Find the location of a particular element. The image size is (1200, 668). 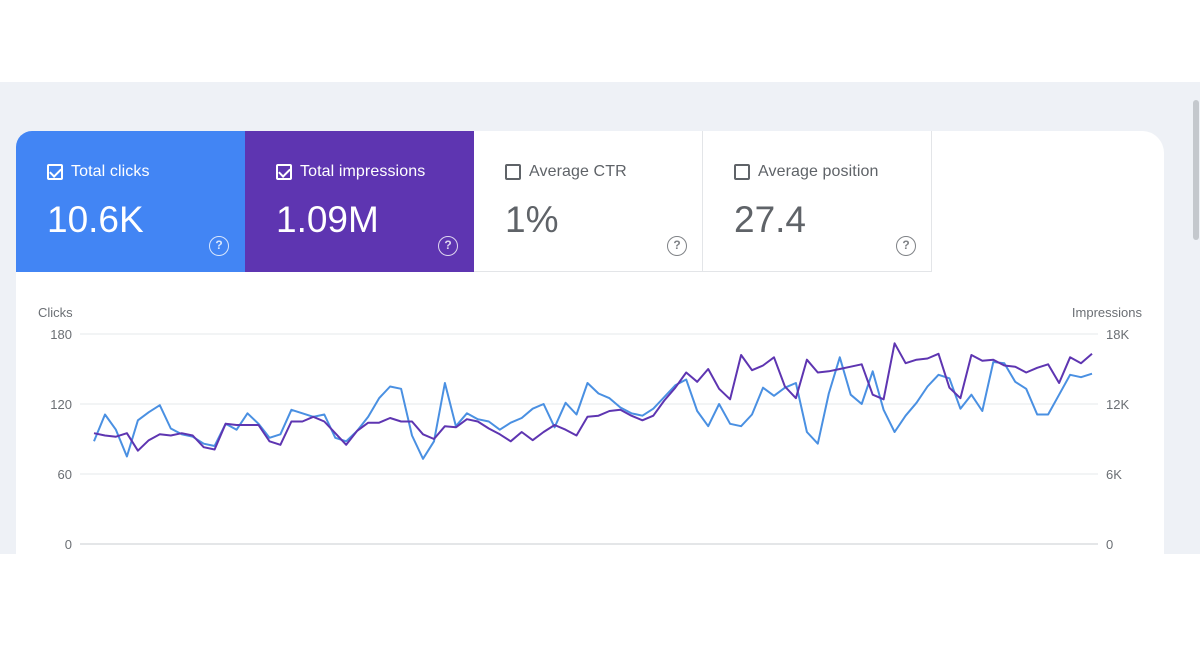

metric-value: 1% is located at coordinates (532, 219).